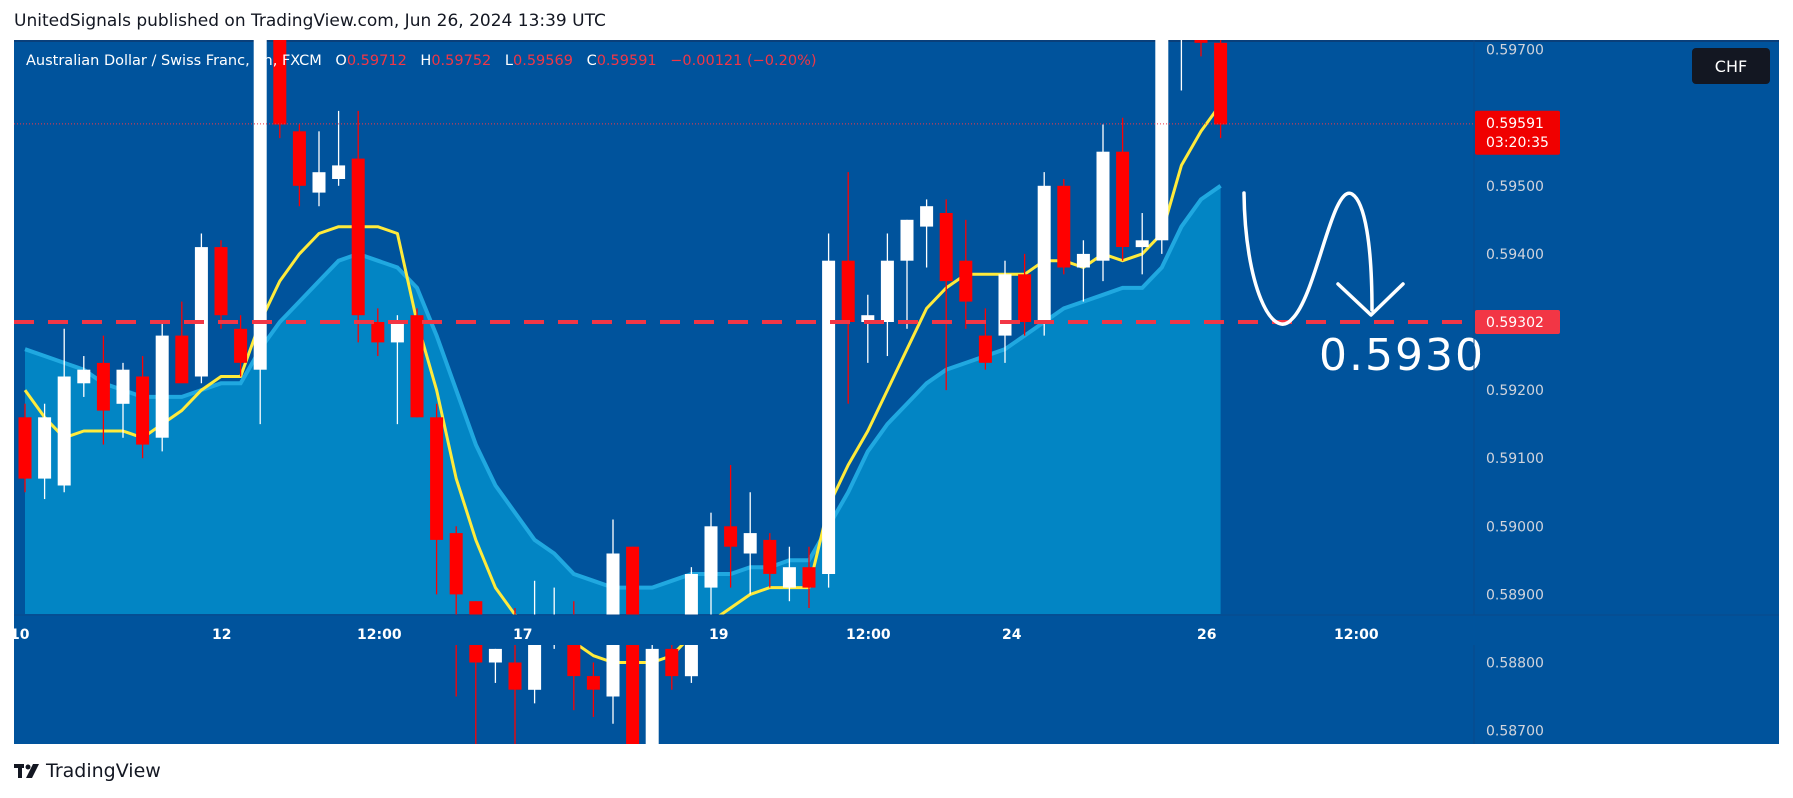  Describe the element at coordinates (522, 635) in the screenshot. I see `time-tick-label: 17` at that location.